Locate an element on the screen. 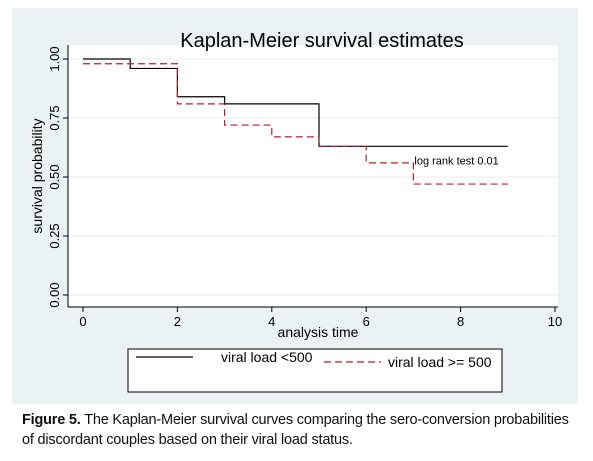 The height and width of the screenshot is (461, 593). x-tick-label: 0 is located at coordinates (82, 321).